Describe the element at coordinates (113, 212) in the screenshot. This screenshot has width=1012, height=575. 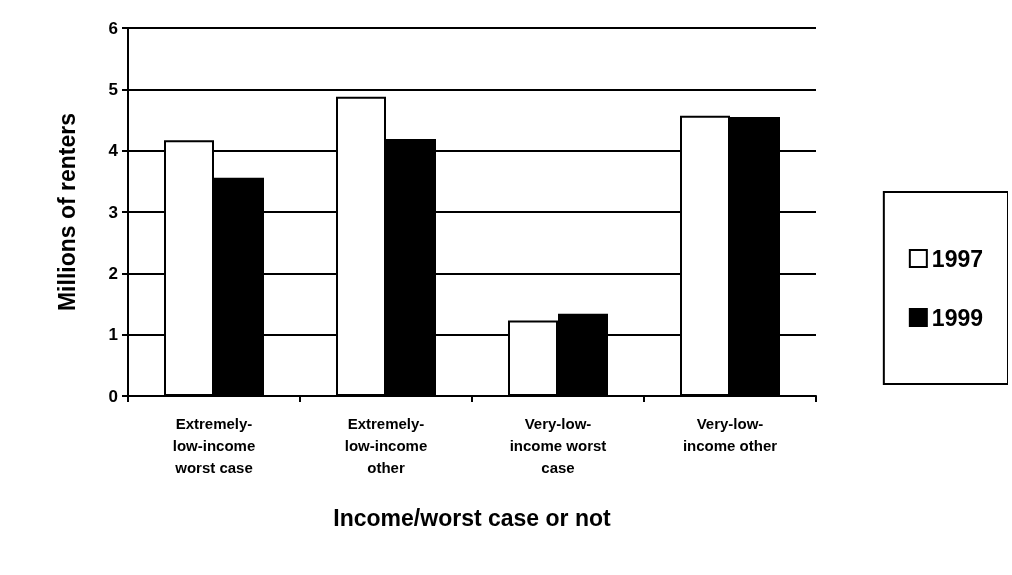
I see `y-tick-label: 3` at that location.